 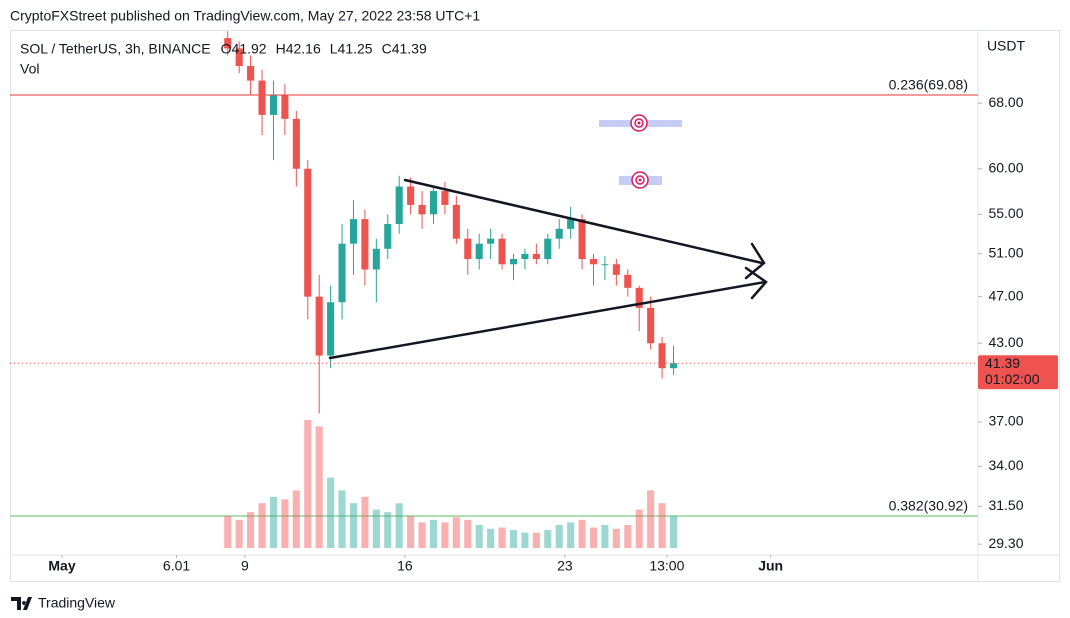 I want to click on x-tick-label: 16, so click(x=405, y=566).